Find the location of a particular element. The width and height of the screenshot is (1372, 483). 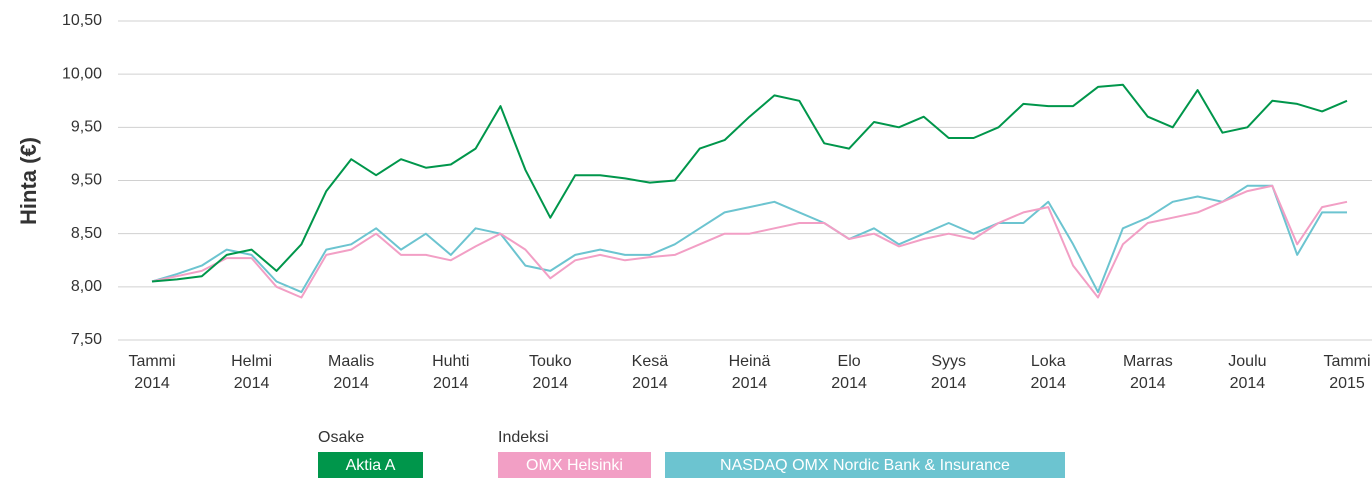

y-tick-label: 10,50 is located at coordinates (82, 20).